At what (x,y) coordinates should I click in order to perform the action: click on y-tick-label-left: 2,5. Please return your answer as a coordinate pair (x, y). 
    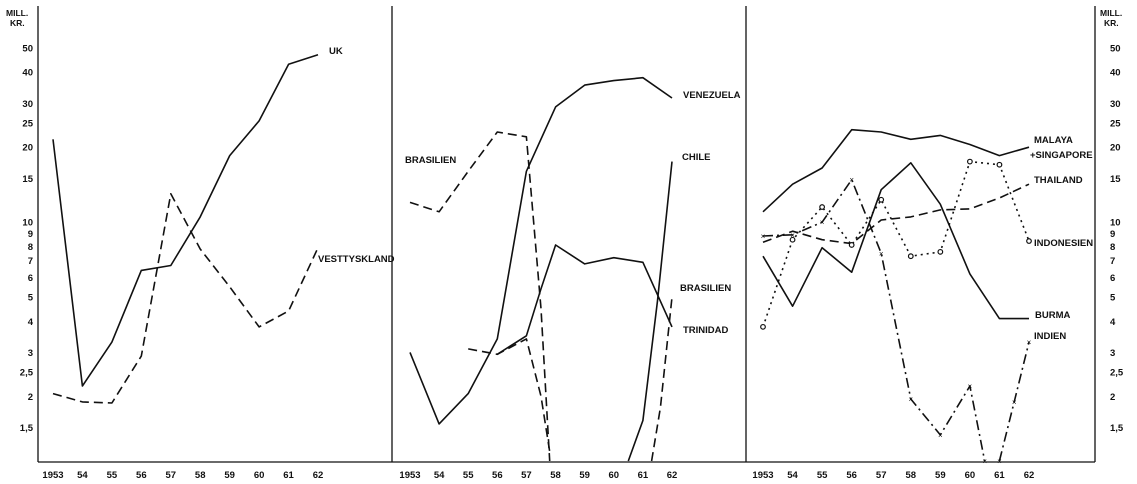
    Looking at the image, I should click on (27, 373).